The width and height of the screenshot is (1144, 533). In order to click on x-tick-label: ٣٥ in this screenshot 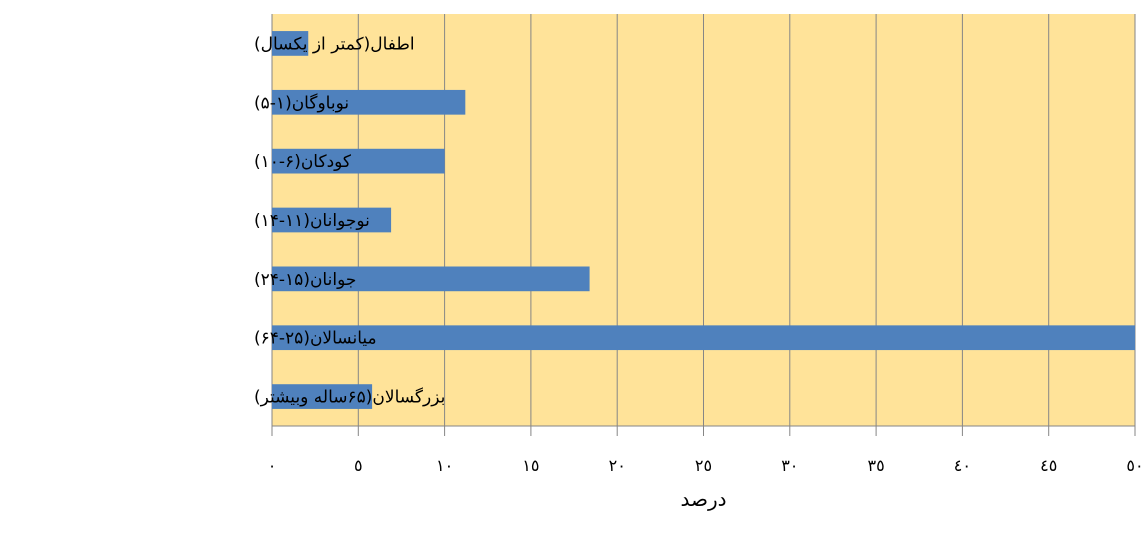, I will do `click(876, 465)`.